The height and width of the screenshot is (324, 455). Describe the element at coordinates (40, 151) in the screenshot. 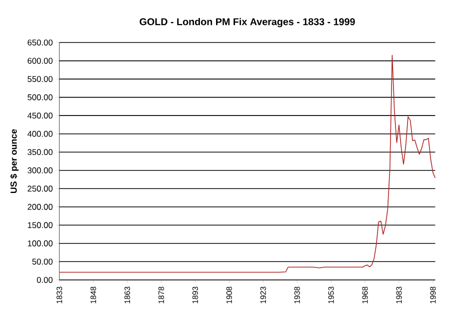

I see `y-tick-label: 350.00` at that location.